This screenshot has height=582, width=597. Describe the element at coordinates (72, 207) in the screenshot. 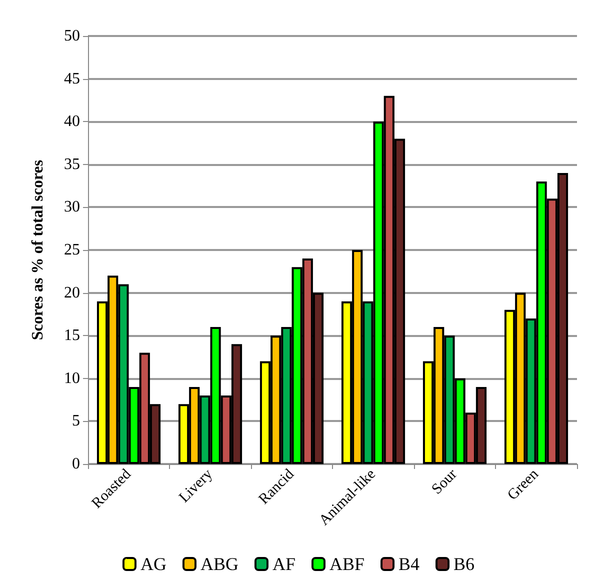

I see `y-tick-label: 30` at that location.